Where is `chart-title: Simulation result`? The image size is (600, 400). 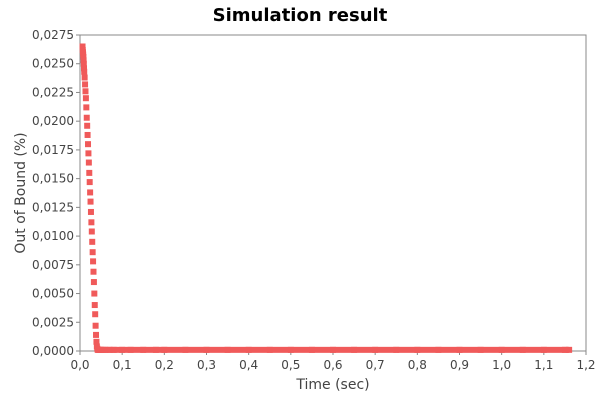
chart-title: Simulation result is located at coordinates (300, 15).